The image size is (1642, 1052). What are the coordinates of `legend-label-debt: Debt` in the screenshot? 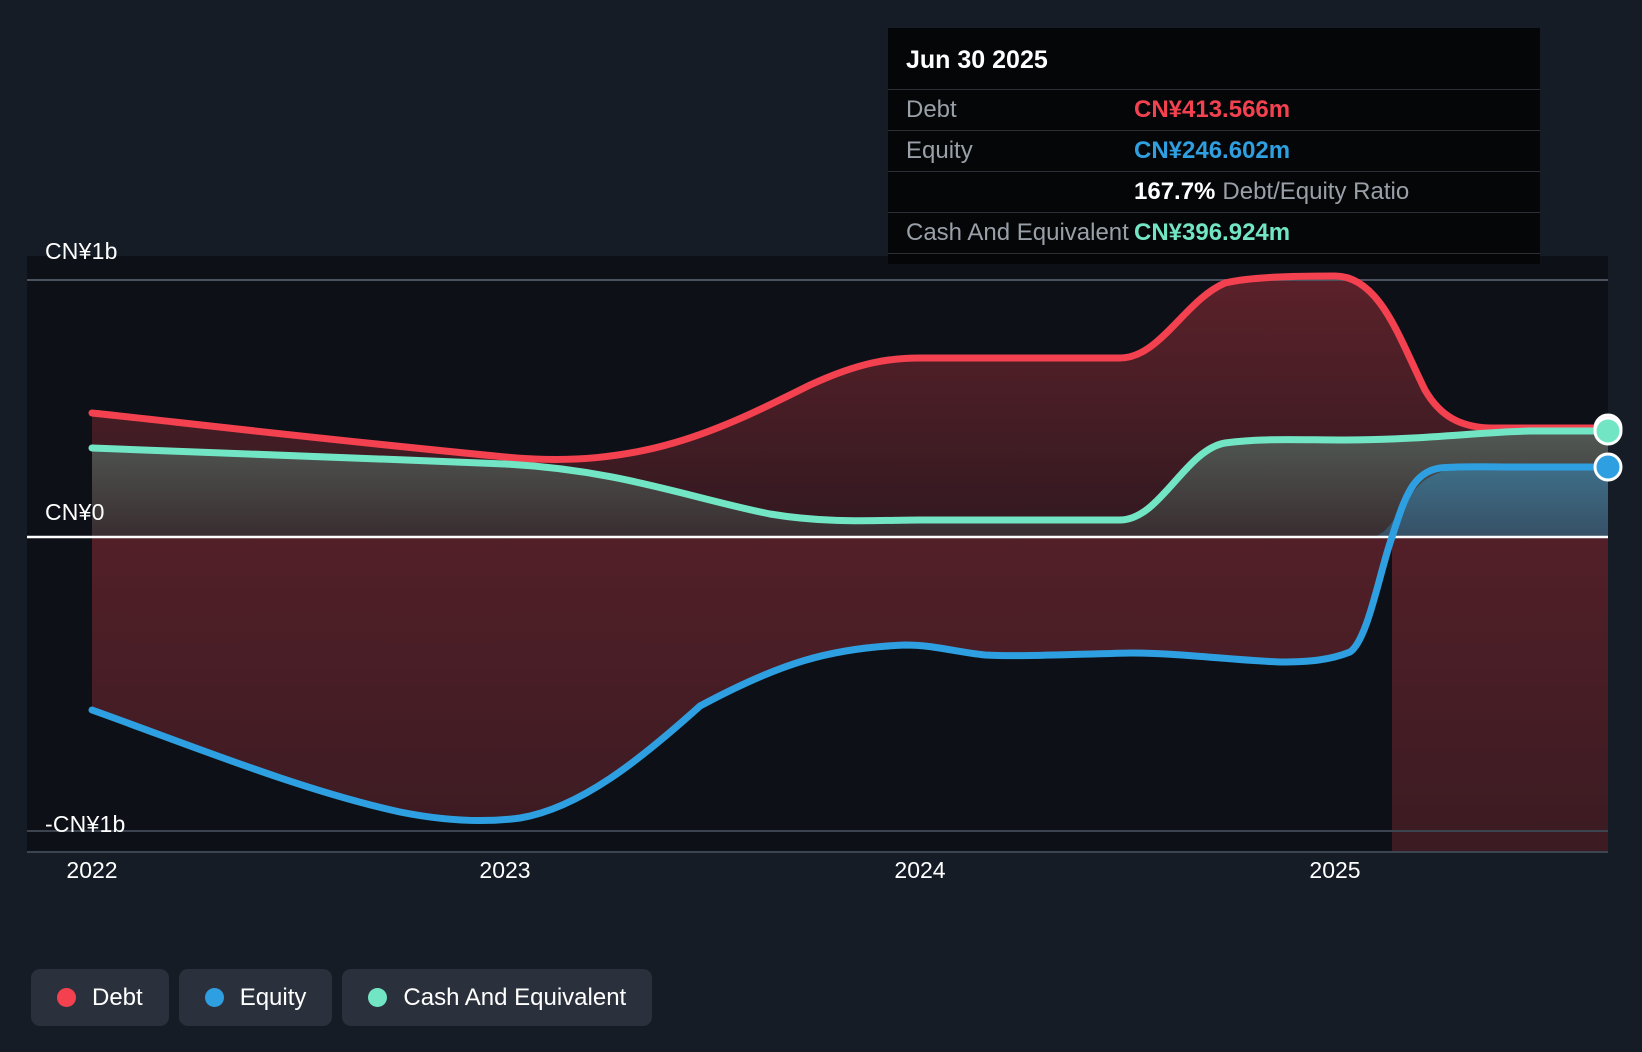 It's located at (117, 997).